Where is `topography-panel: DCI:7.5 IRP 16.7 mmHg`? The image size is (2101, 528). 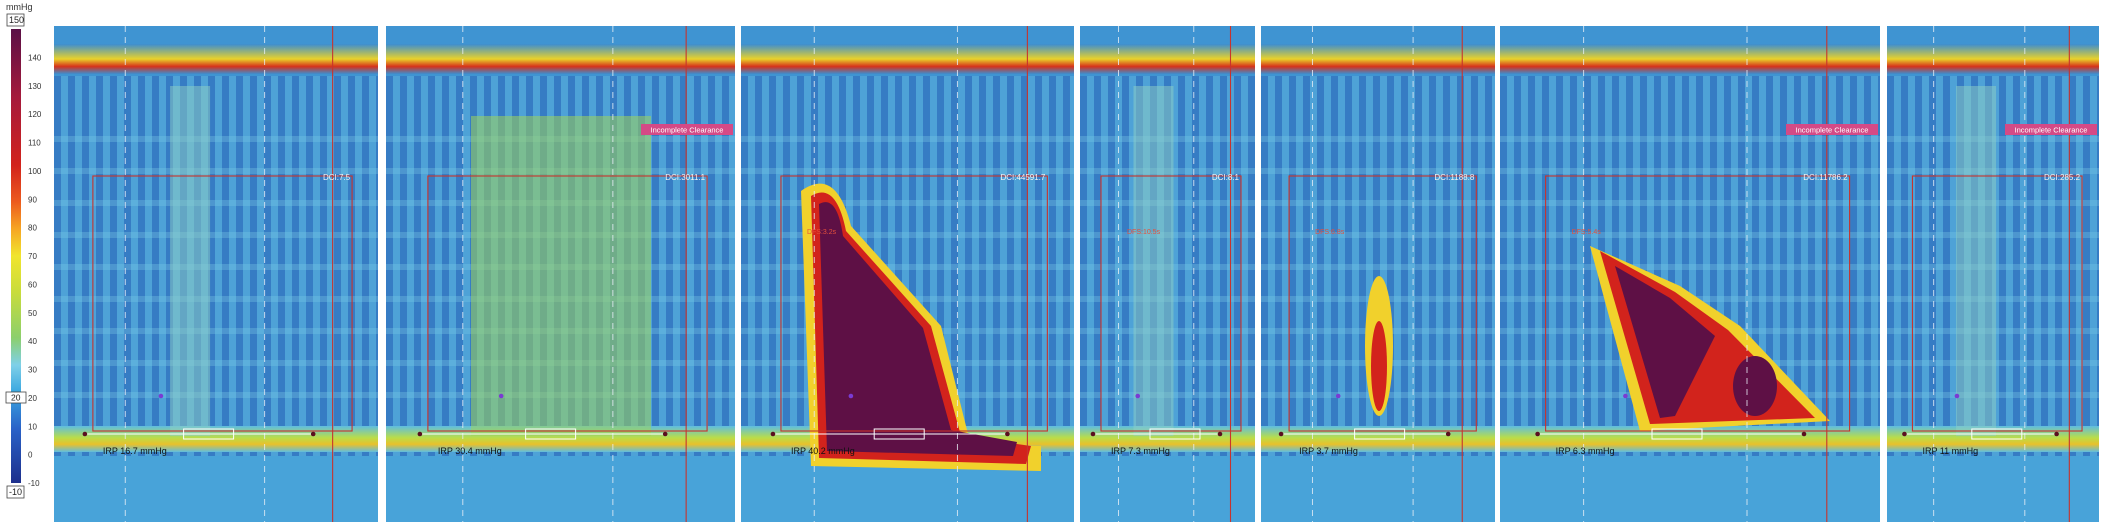
topography-panel: DCI:7.5 IRP 16.7 mmHg is located at coordinates (216, 274).